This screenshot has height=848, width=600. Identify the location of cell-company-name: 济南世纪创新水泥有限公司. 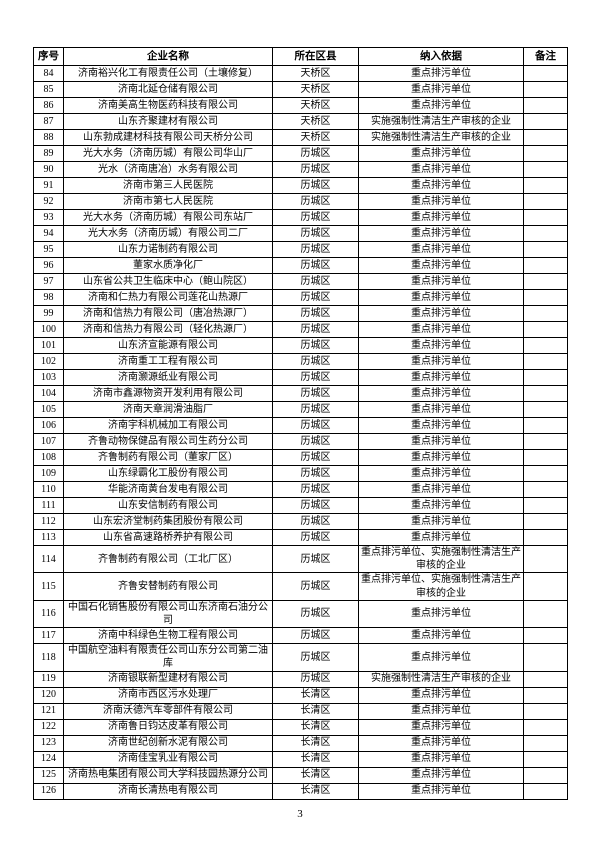
(168, 743).